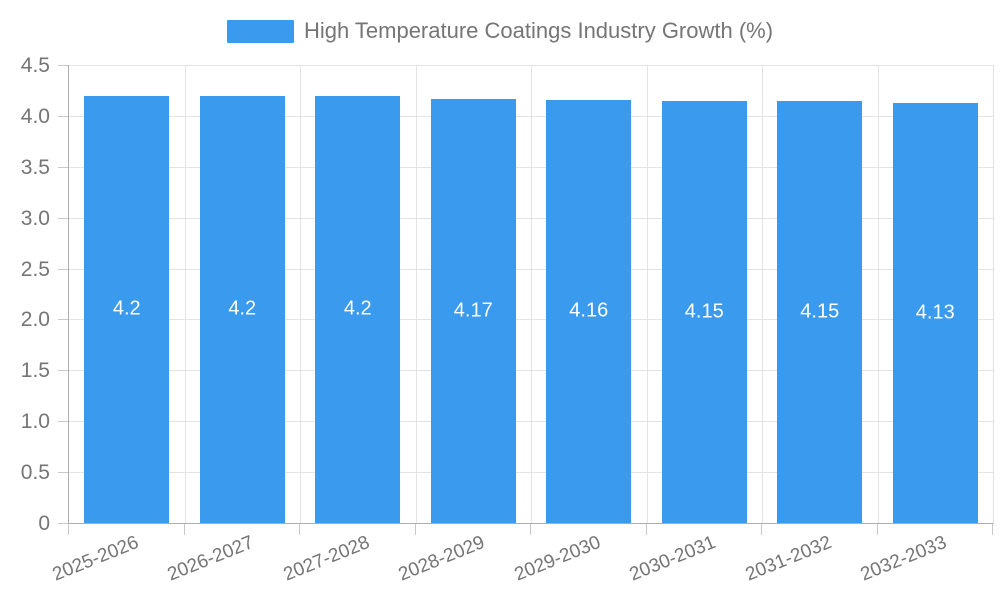  Describe the element at coordinates (35, 65) in the screenshot. I see `y-axis-tick-label: 4.5` at that location.